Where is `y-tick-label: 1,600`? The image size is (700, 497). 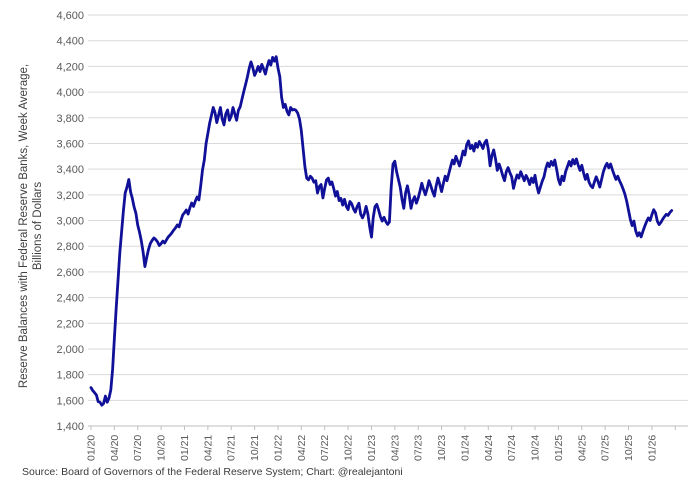
y-tick-label: 1,600 is located at coordinates (70, 401).